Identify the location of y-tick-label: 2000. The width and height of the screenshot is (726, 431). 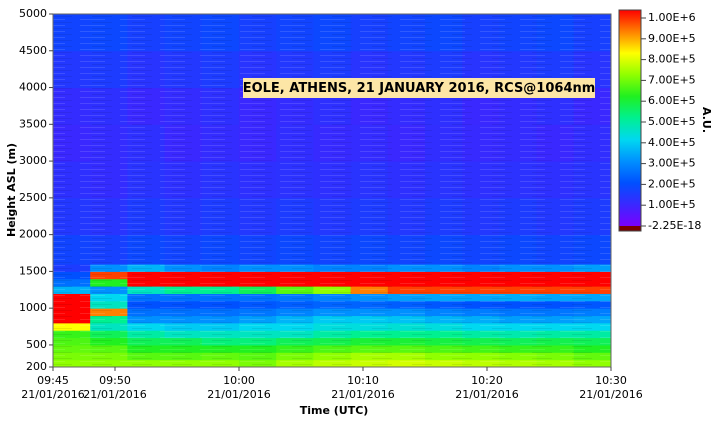
(33, 234).